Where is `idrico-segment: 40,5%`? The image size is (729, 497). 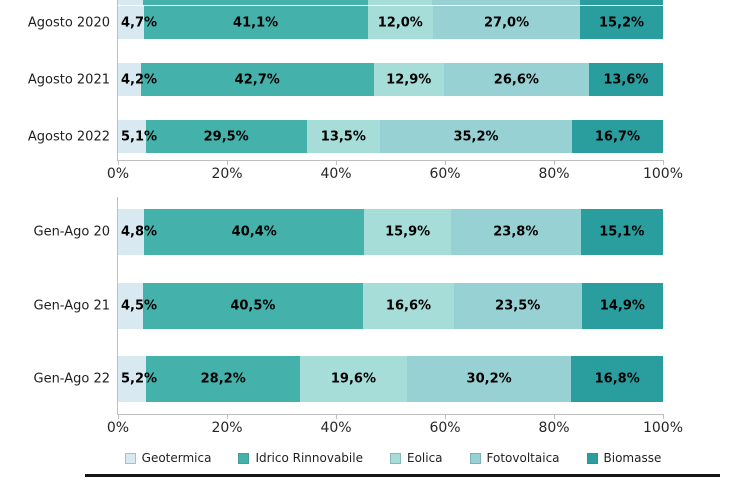 idrico-segment: 40,5% is located at coordinates (253, 306).